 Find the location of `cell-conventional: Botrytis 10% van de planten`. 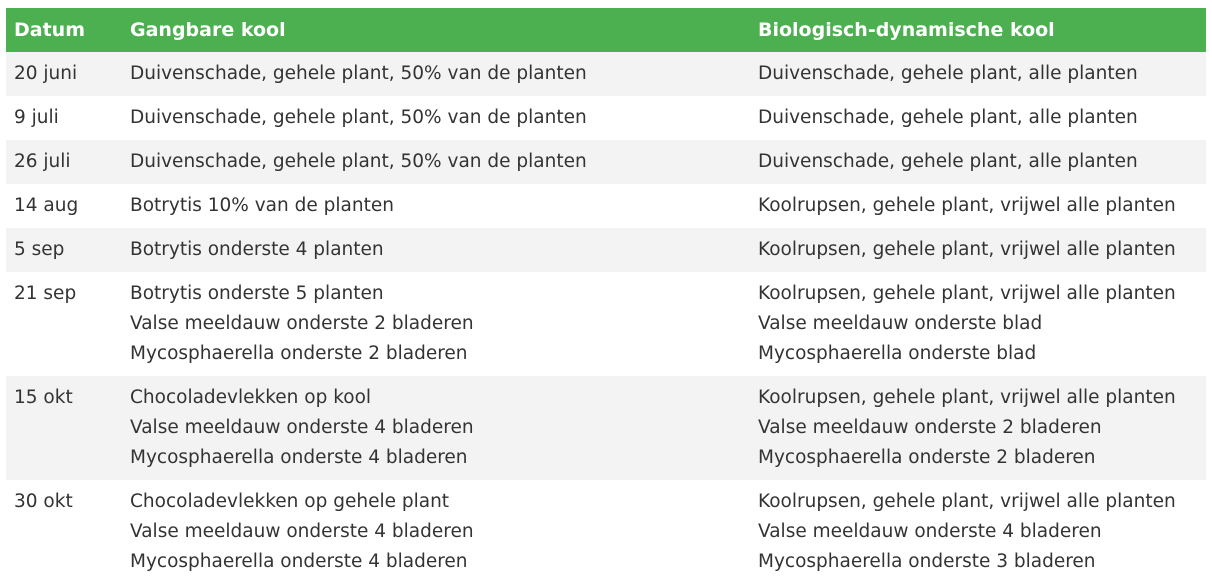

cell-conventional: Botrytis 10% van de planten is located at coordinates (436, 206).